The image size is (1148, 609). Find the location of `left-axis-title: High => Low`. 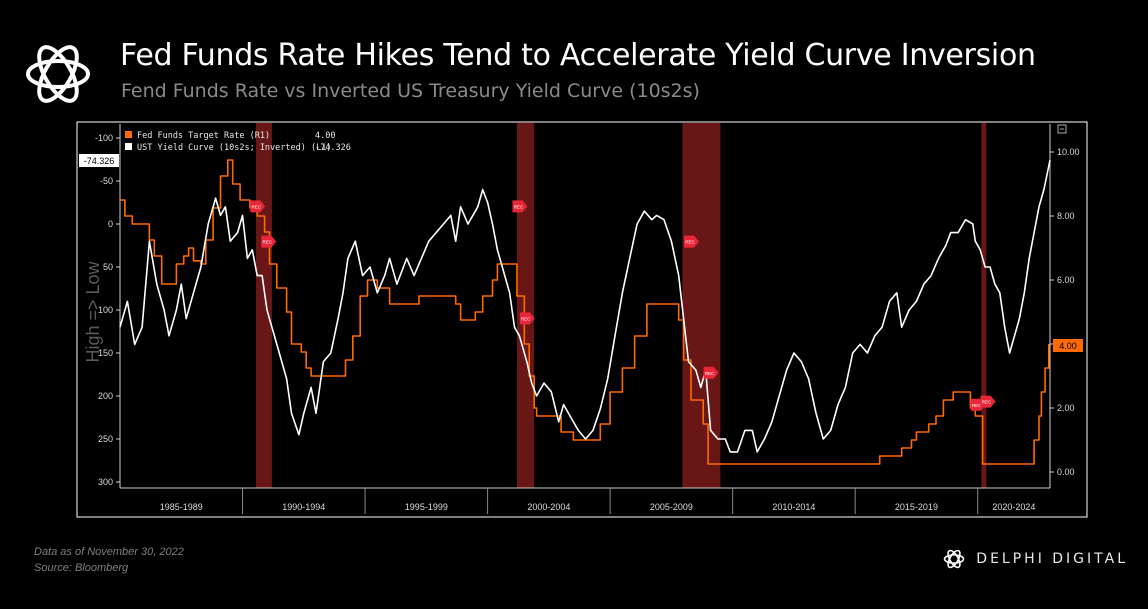

left-axis-title: High => Low is located at coordinates (93, 311).